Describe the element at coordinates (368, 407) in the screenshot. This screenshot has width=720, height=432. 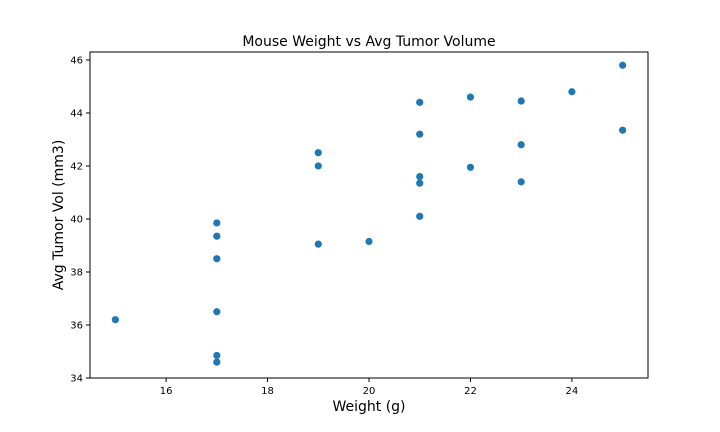
I see `x-axis-label: Weight (g)` at that location.